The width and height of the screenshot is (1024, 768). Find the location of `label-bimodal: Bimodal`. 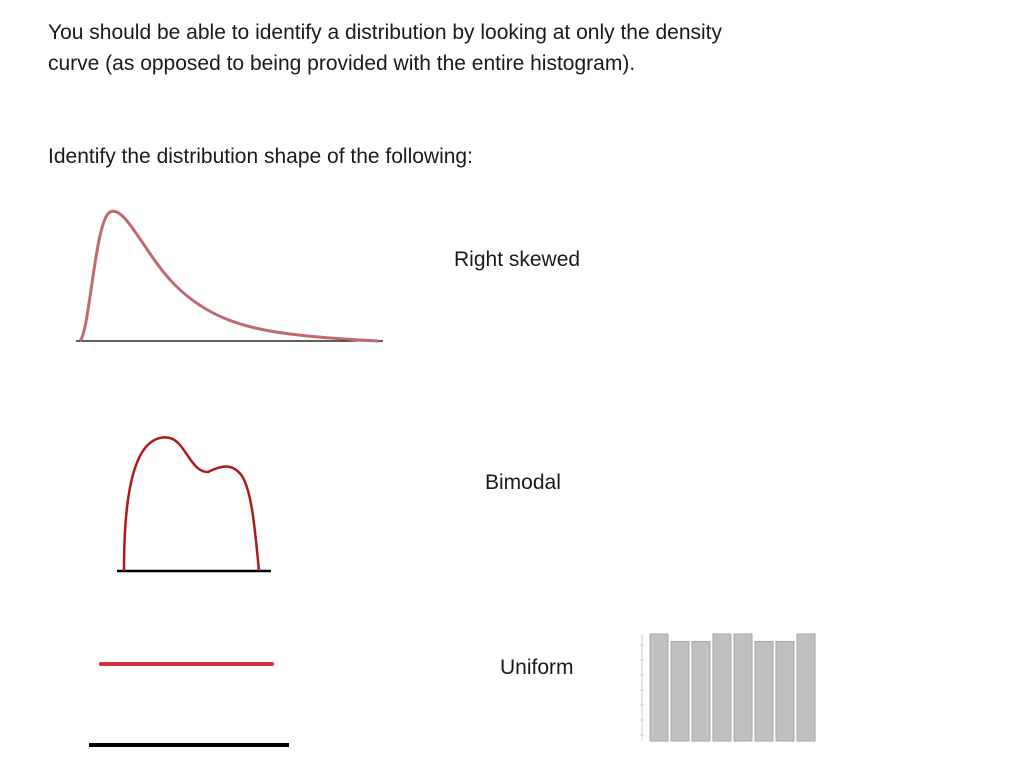

label-bimodal: Bimodal is located at coordinates (523, 482).